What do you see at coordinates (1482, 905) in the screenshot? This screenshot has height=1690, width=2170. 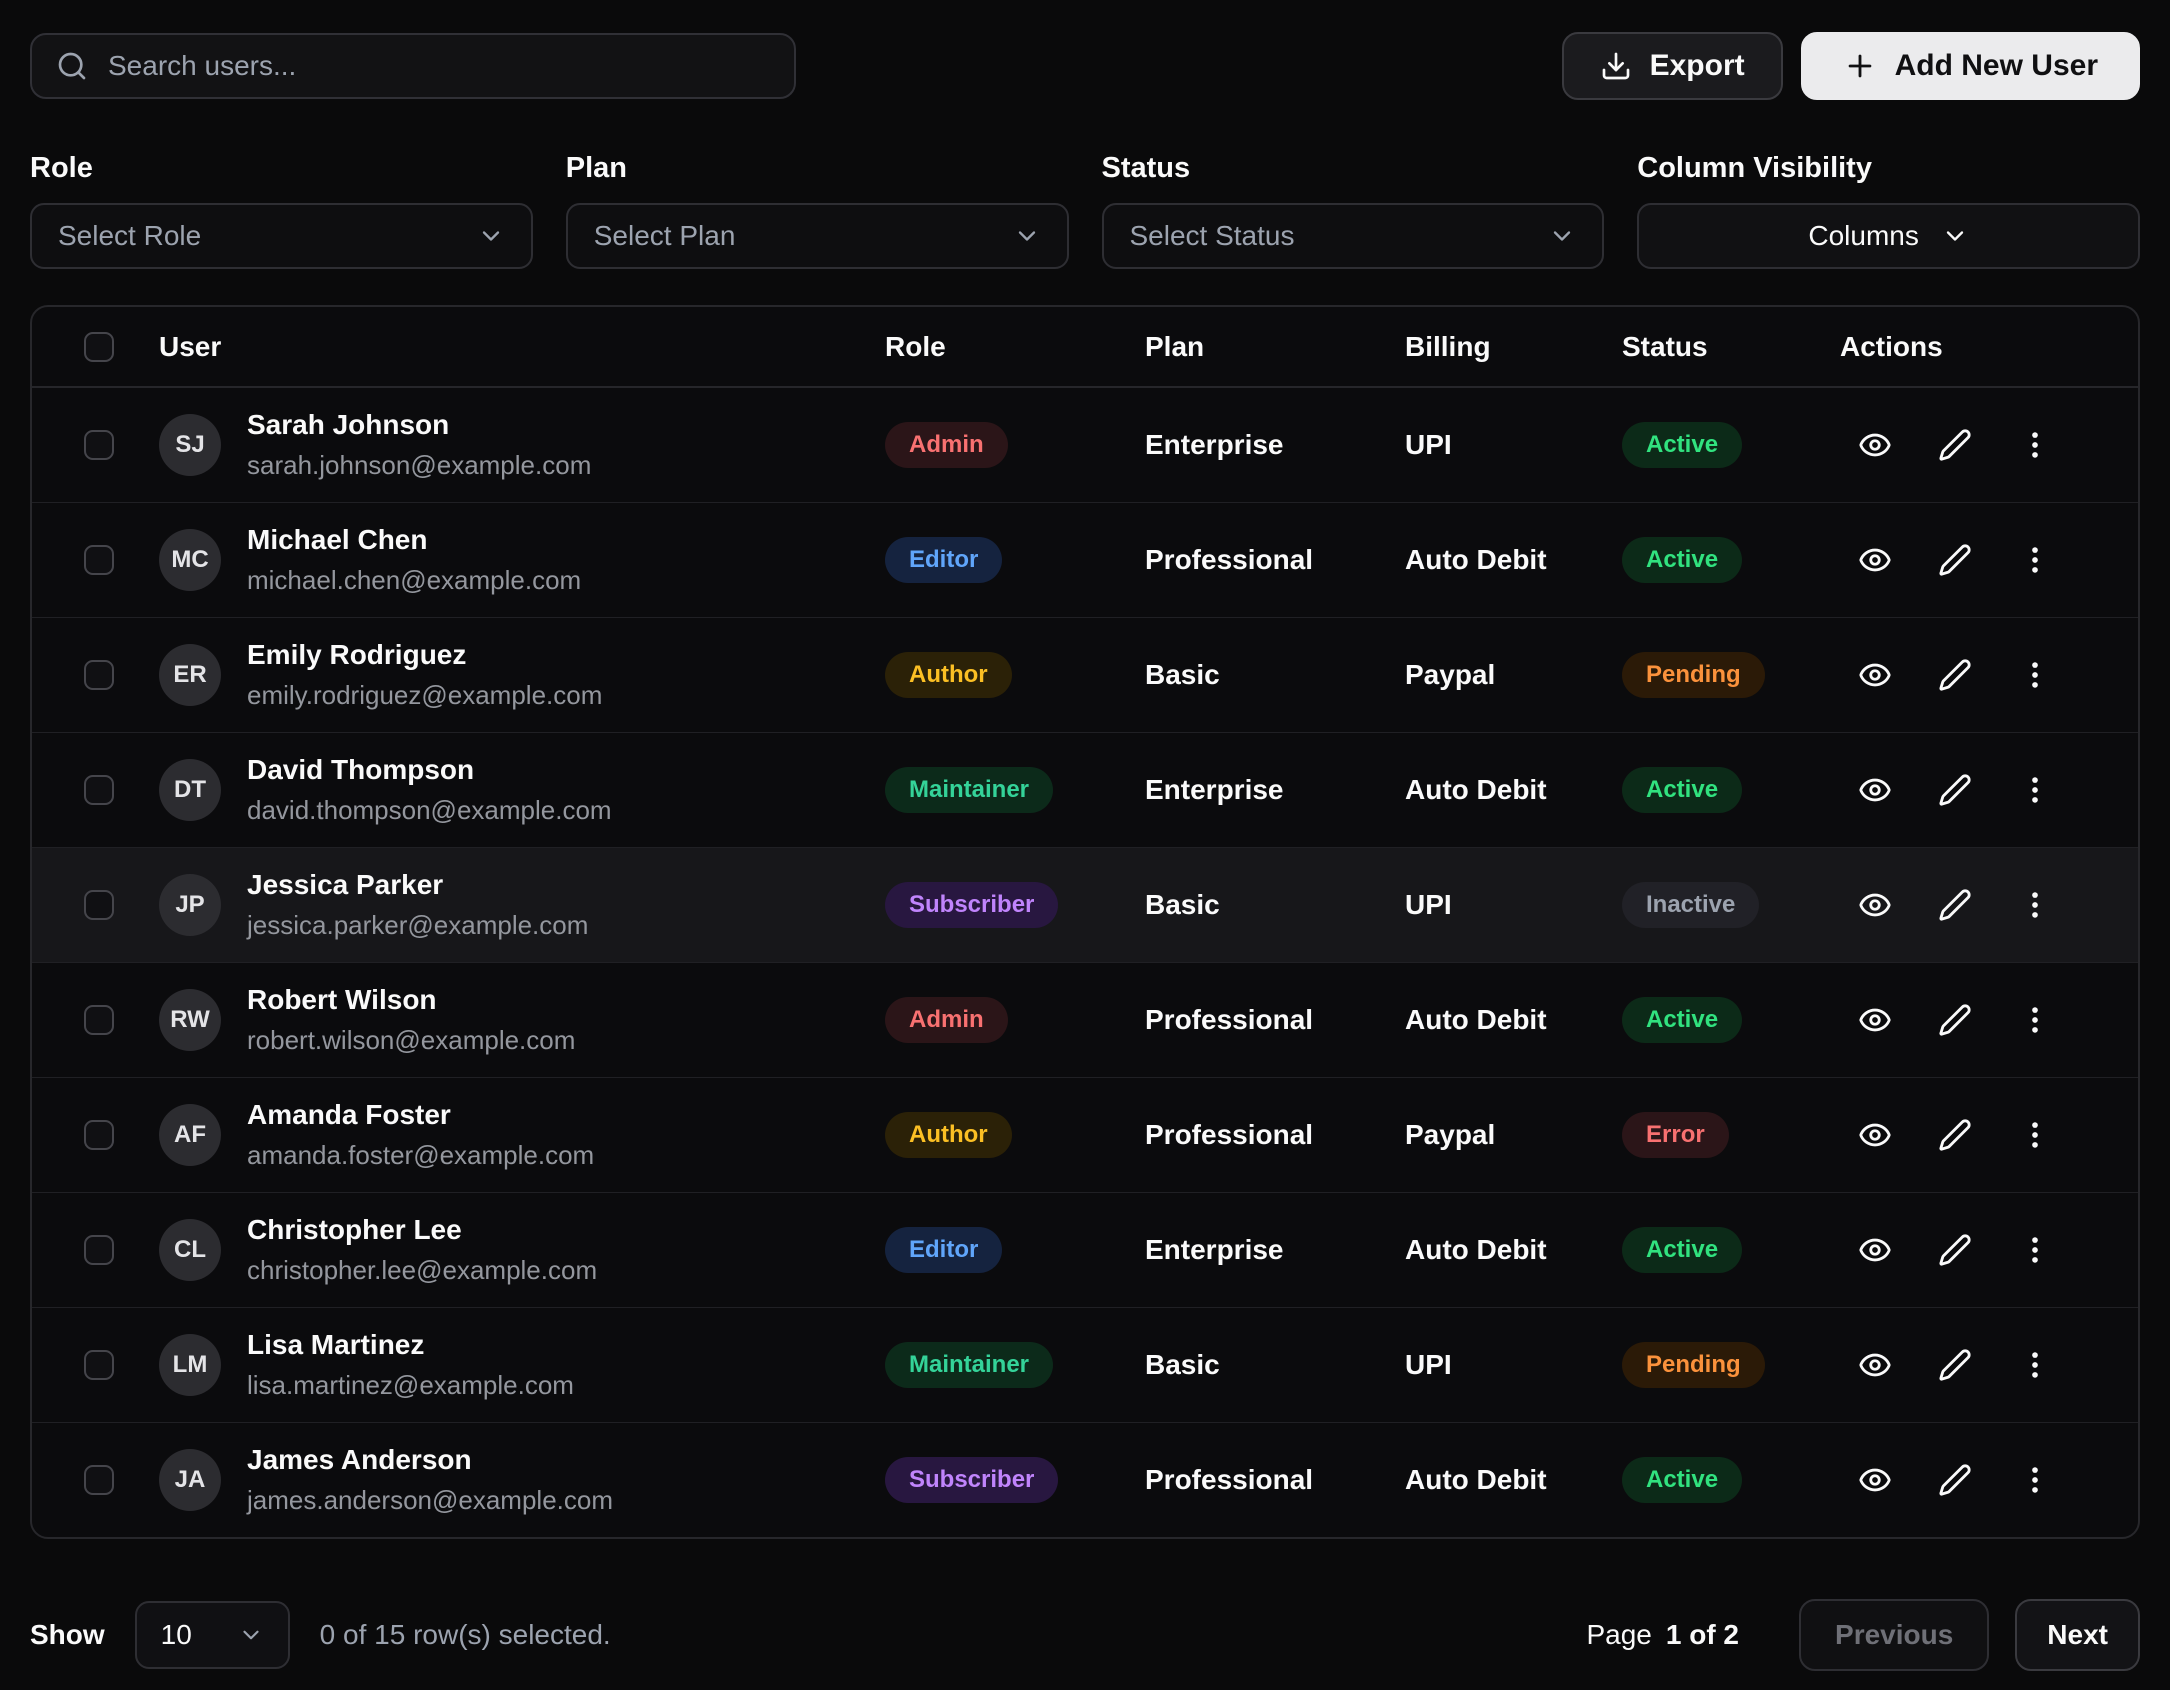 I see `billing-cell: UPI` at bounding box center [1482, 905].